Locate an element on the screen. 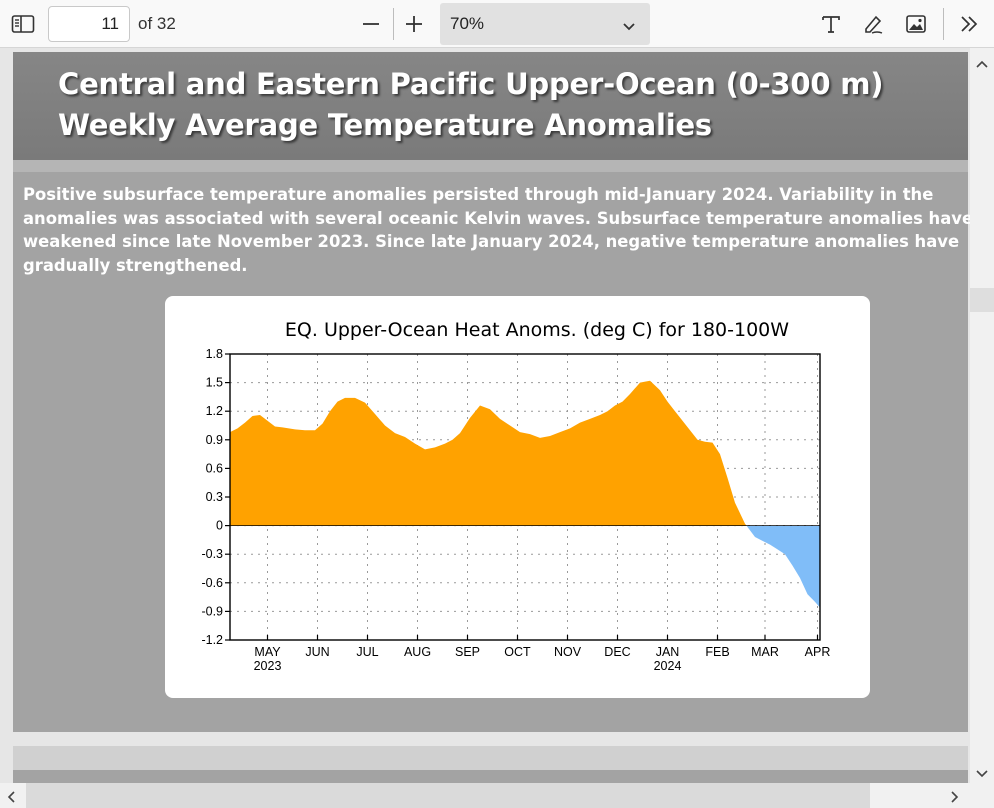  x-tick-label: FEB is located at coordinates (717, 652).